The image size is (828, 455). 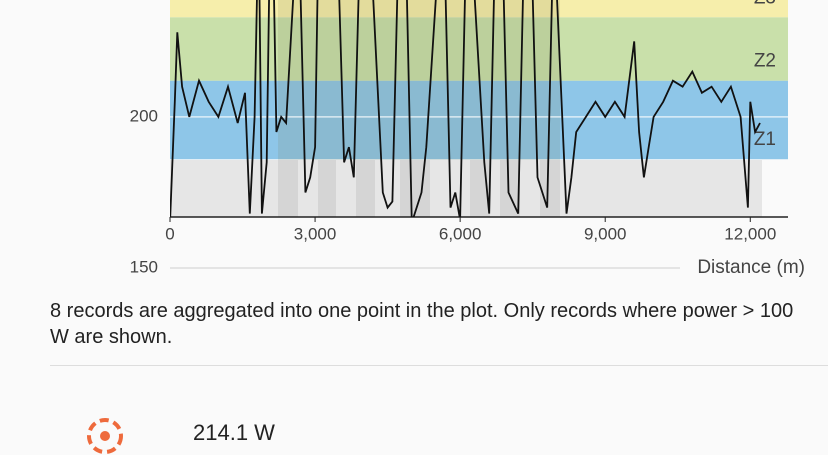 What do you see at coordinates (169, 233) in the screenshot?
I see `x-tick-label: 0` at bounding box center [169, 233].